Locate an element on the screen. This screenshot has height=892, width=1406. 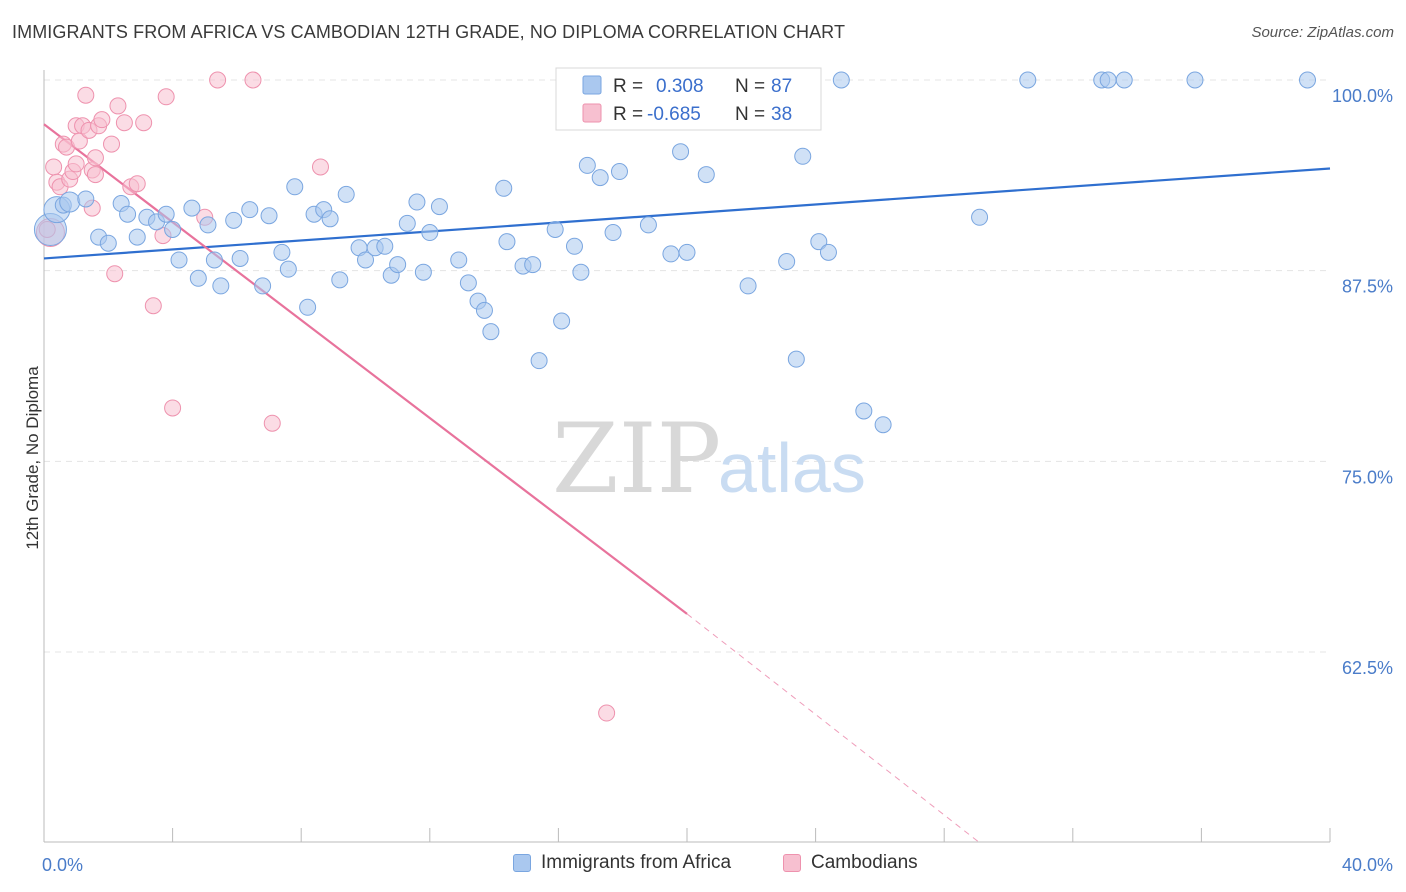
legend-r-label-pink: R = is located at coordinates (628, 114).